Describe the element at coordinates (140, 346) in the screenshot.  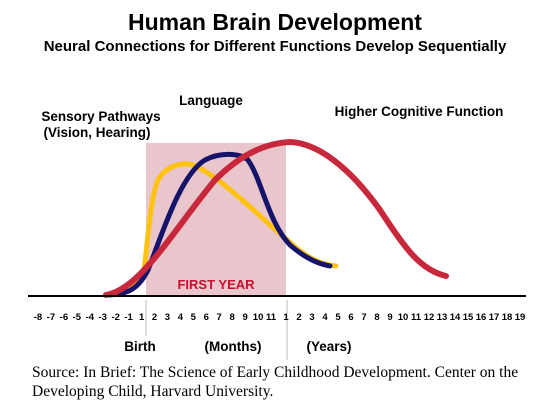
I see `label-birth: Birth` at that location.